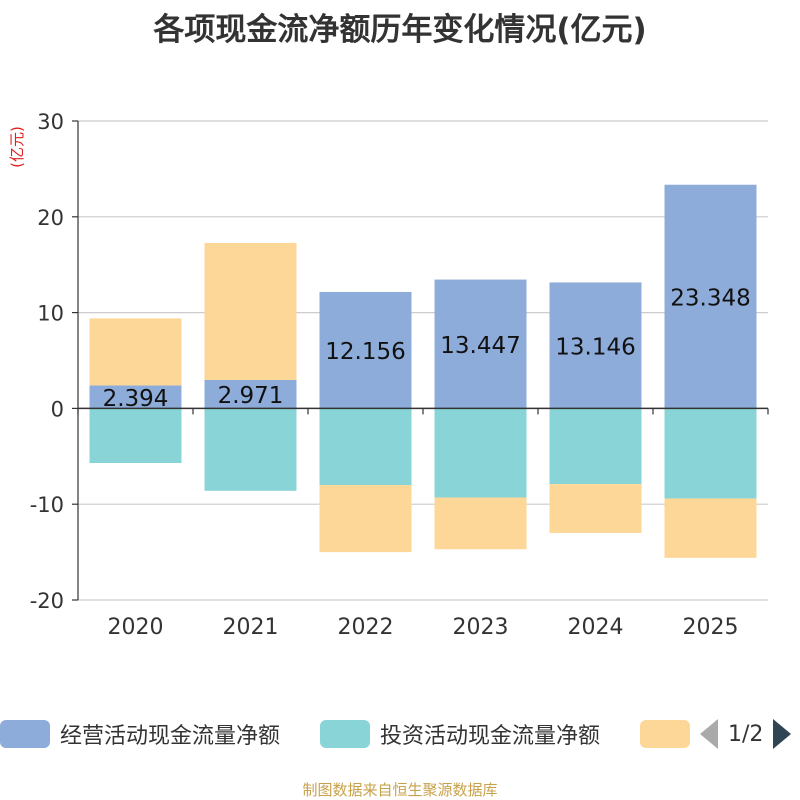 The height and width of the screenshot is (800, 800). Describe the element at coordinates (136, 627) in the screenshot. I see `x-tick-label: 2020` at that location.